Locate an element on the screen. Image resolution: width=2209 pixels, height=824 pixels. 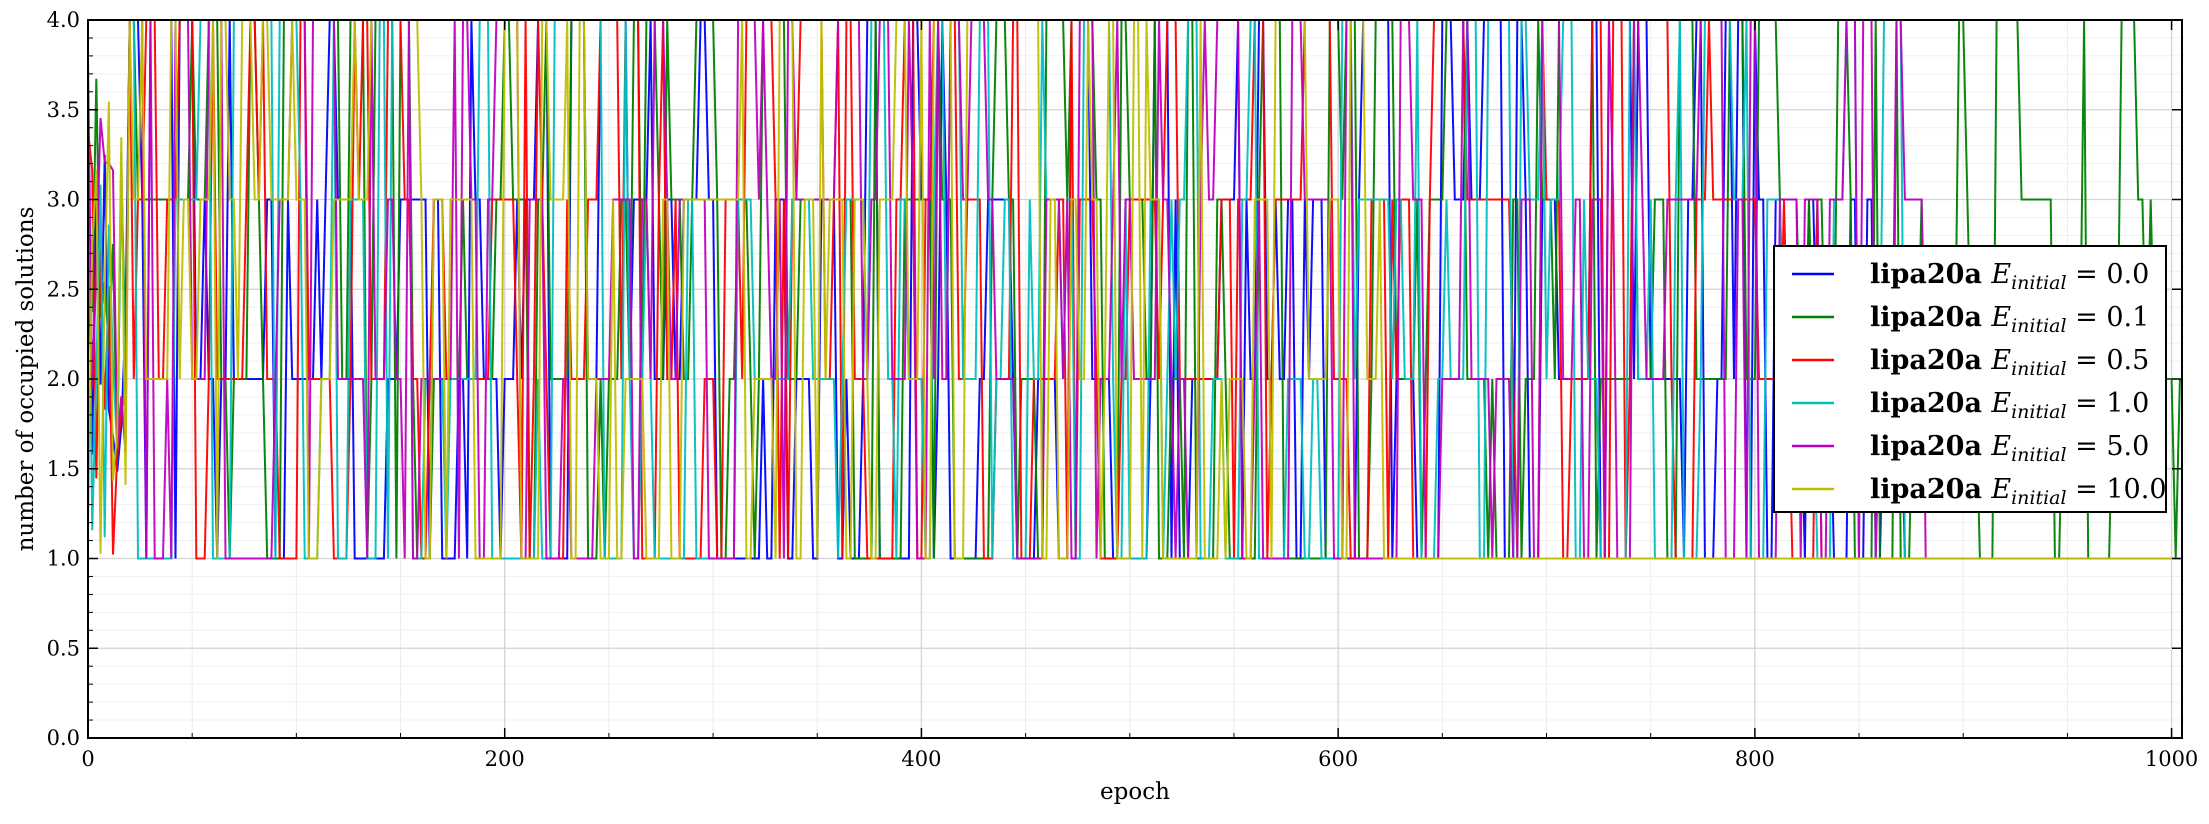
legend-label-5: lipa20a Einitial = 10.0 is located at coordinates (2018, 491).